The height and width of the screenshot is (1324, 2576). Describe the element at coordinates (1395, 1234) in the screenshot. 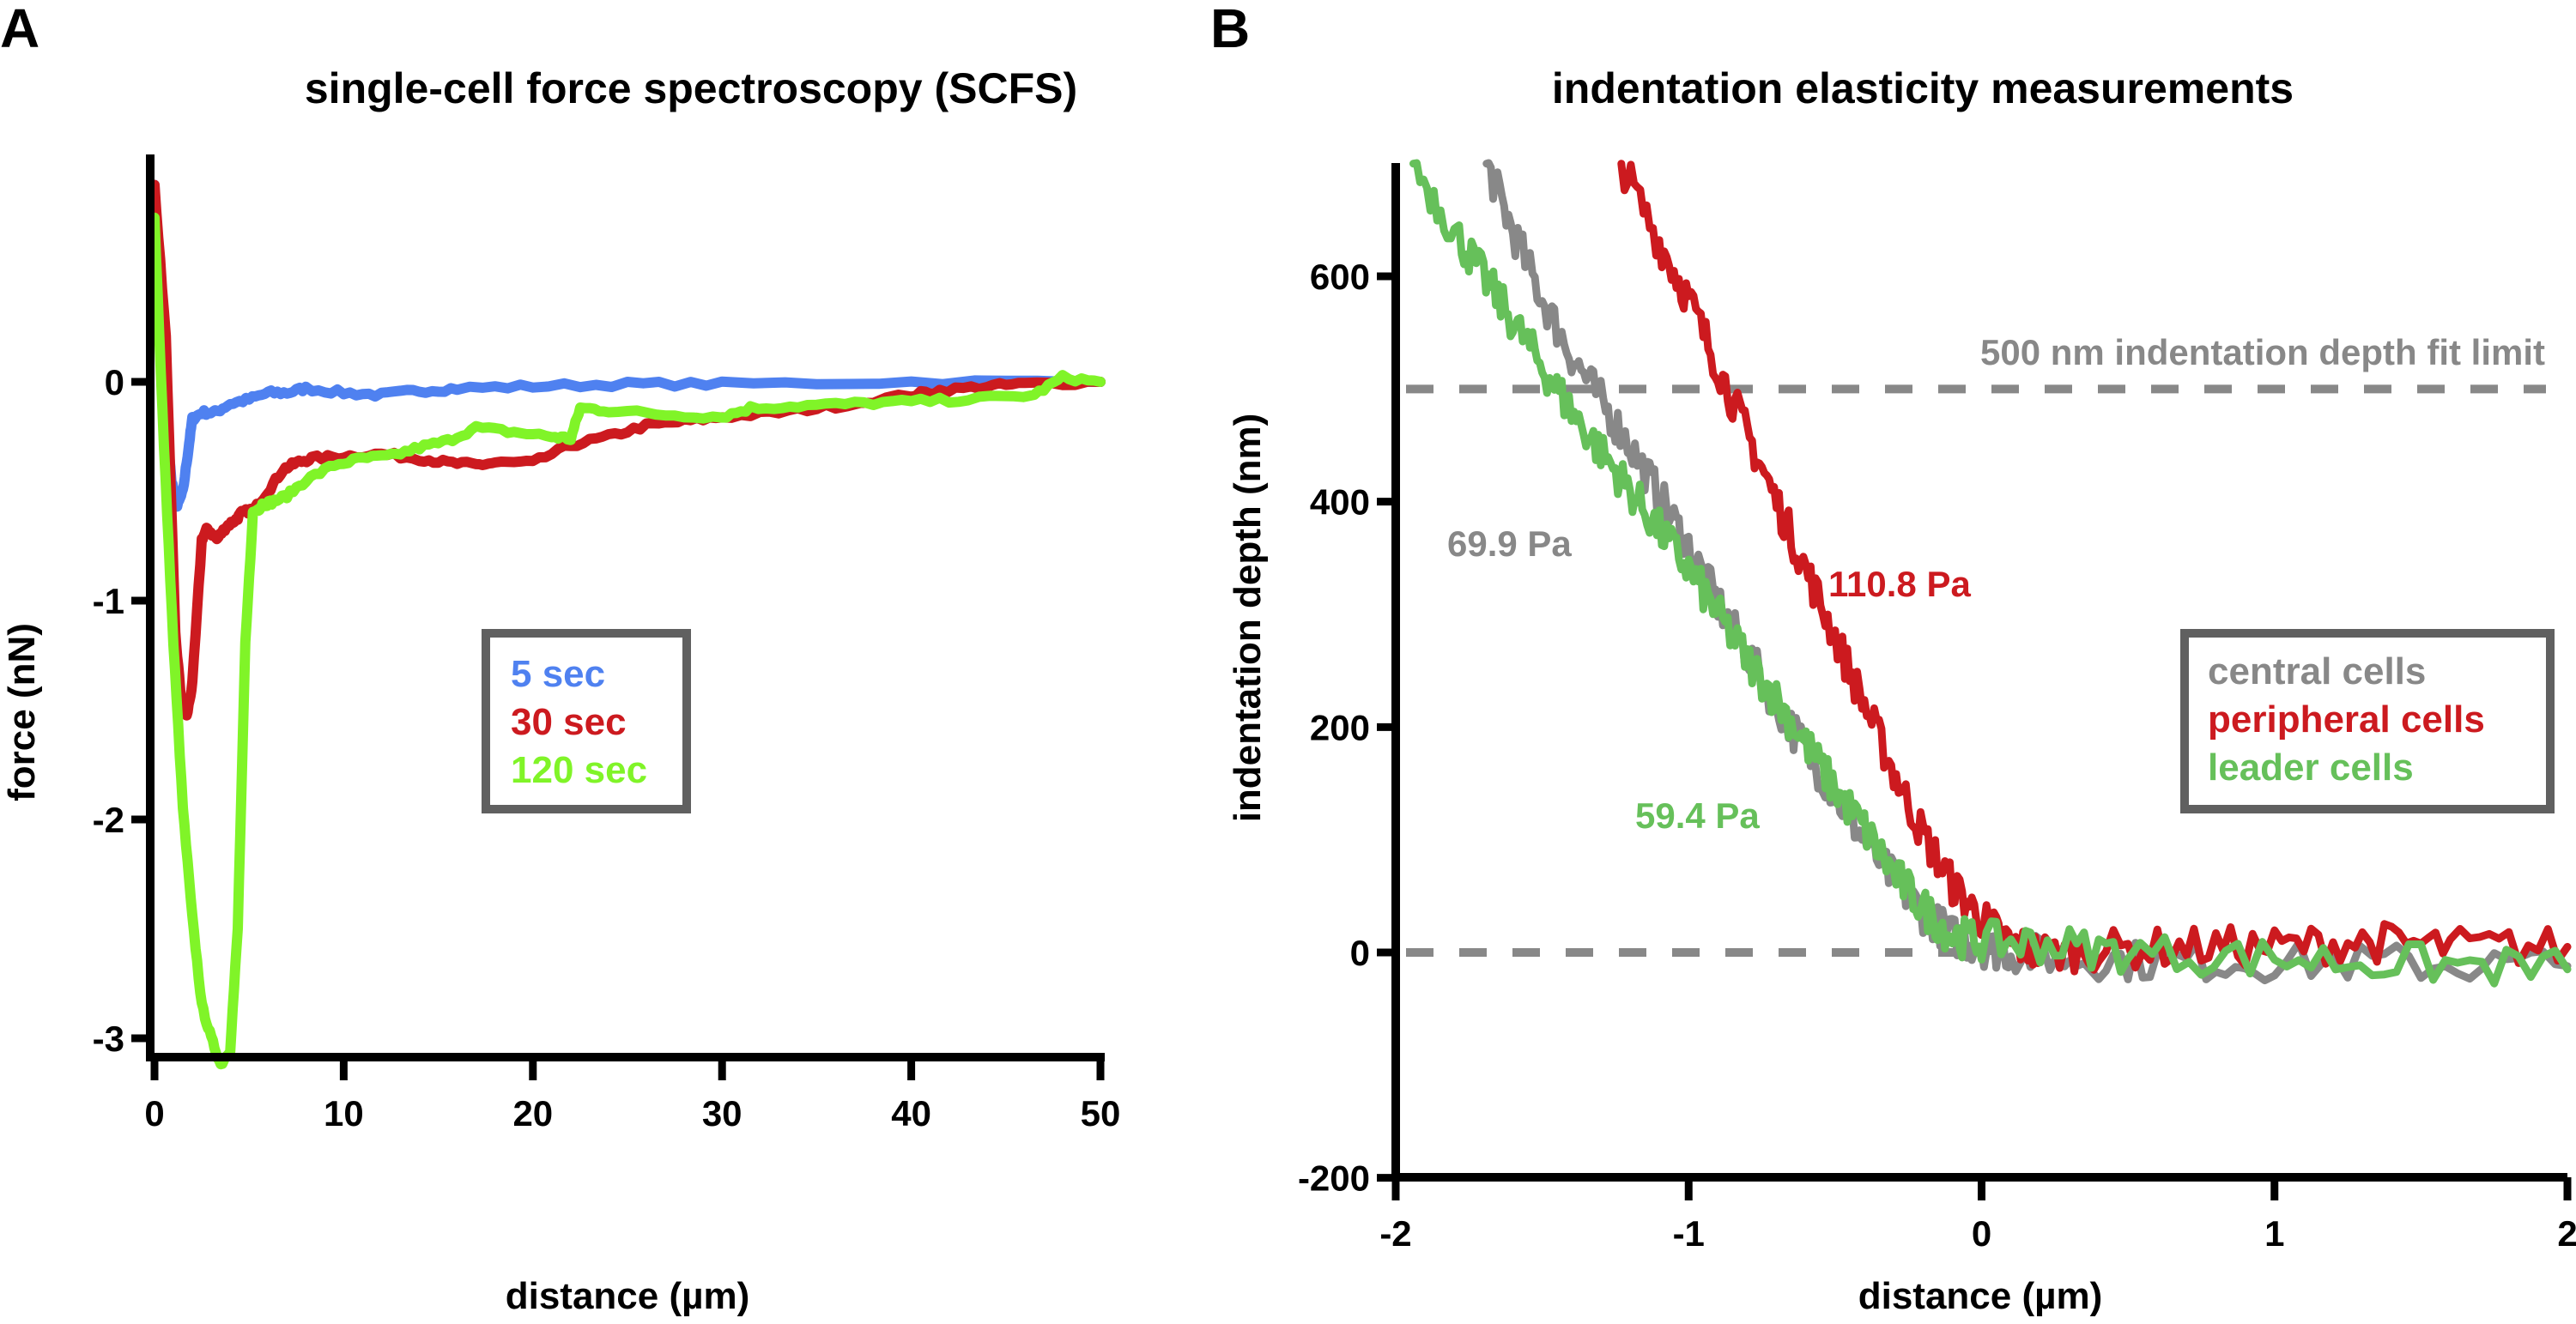

I see `x-tick-label: -2` at that location.